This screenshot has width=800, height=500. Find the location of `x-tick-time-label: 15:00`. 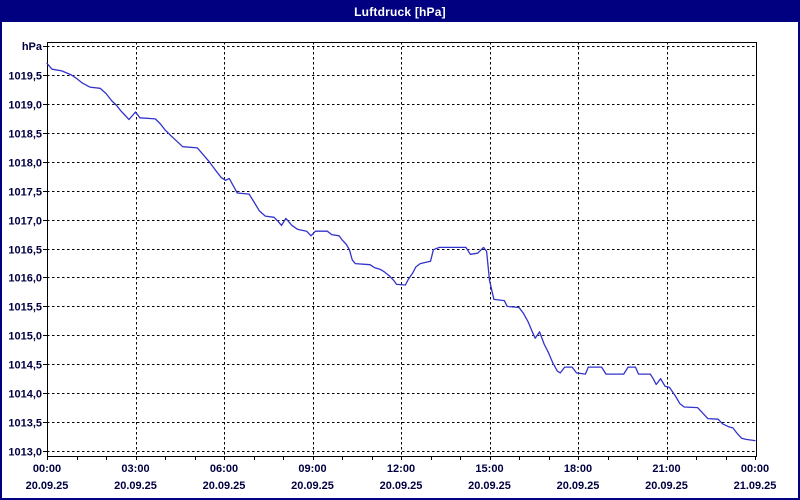

x-tick-time-label: 15:00 is located at coordinates (489, 469).